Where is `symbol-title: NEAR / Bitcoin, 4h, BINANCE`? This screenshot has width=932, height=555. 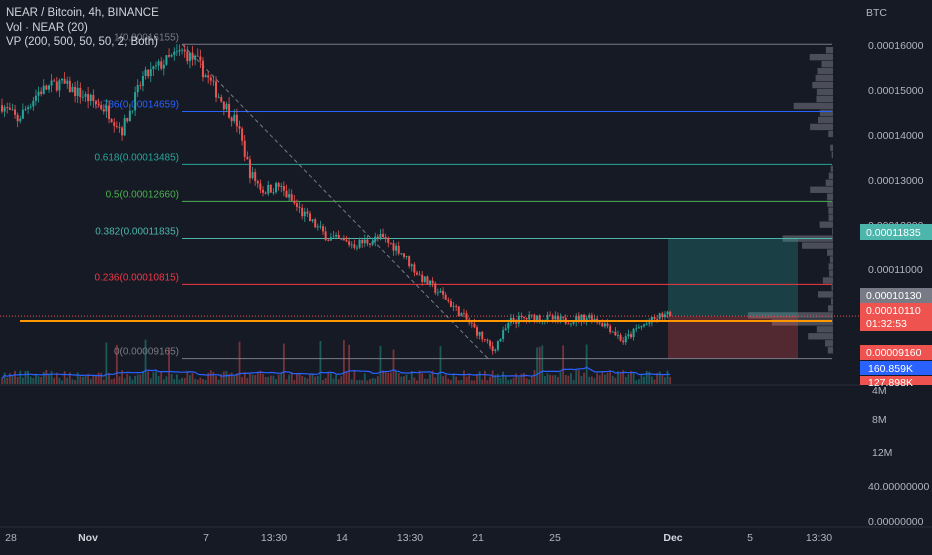 symbol-title: NEAR / Bitcoin, 4h, BINANCE is located at coordinates (82, 13).